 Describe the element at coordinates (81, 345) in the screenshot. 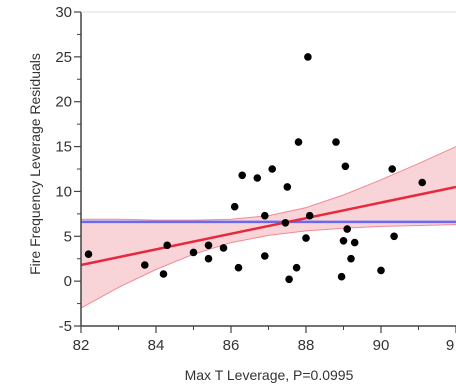

I see `x-tick-label: 82` at that location.